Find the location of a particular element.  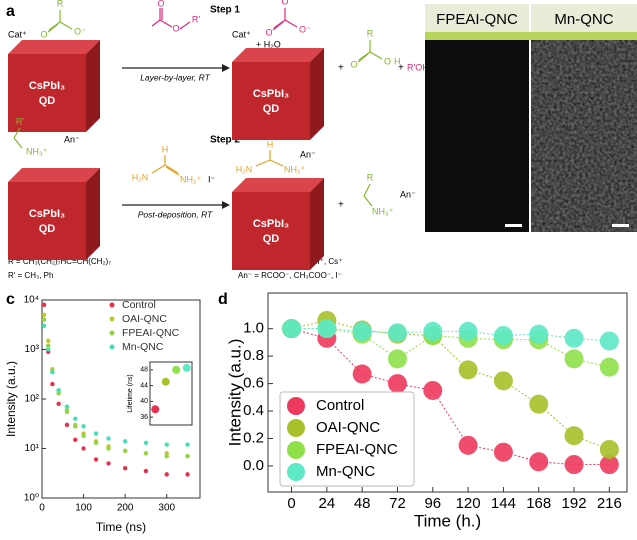

qd-label: QD is located at coordinates (47, 101).